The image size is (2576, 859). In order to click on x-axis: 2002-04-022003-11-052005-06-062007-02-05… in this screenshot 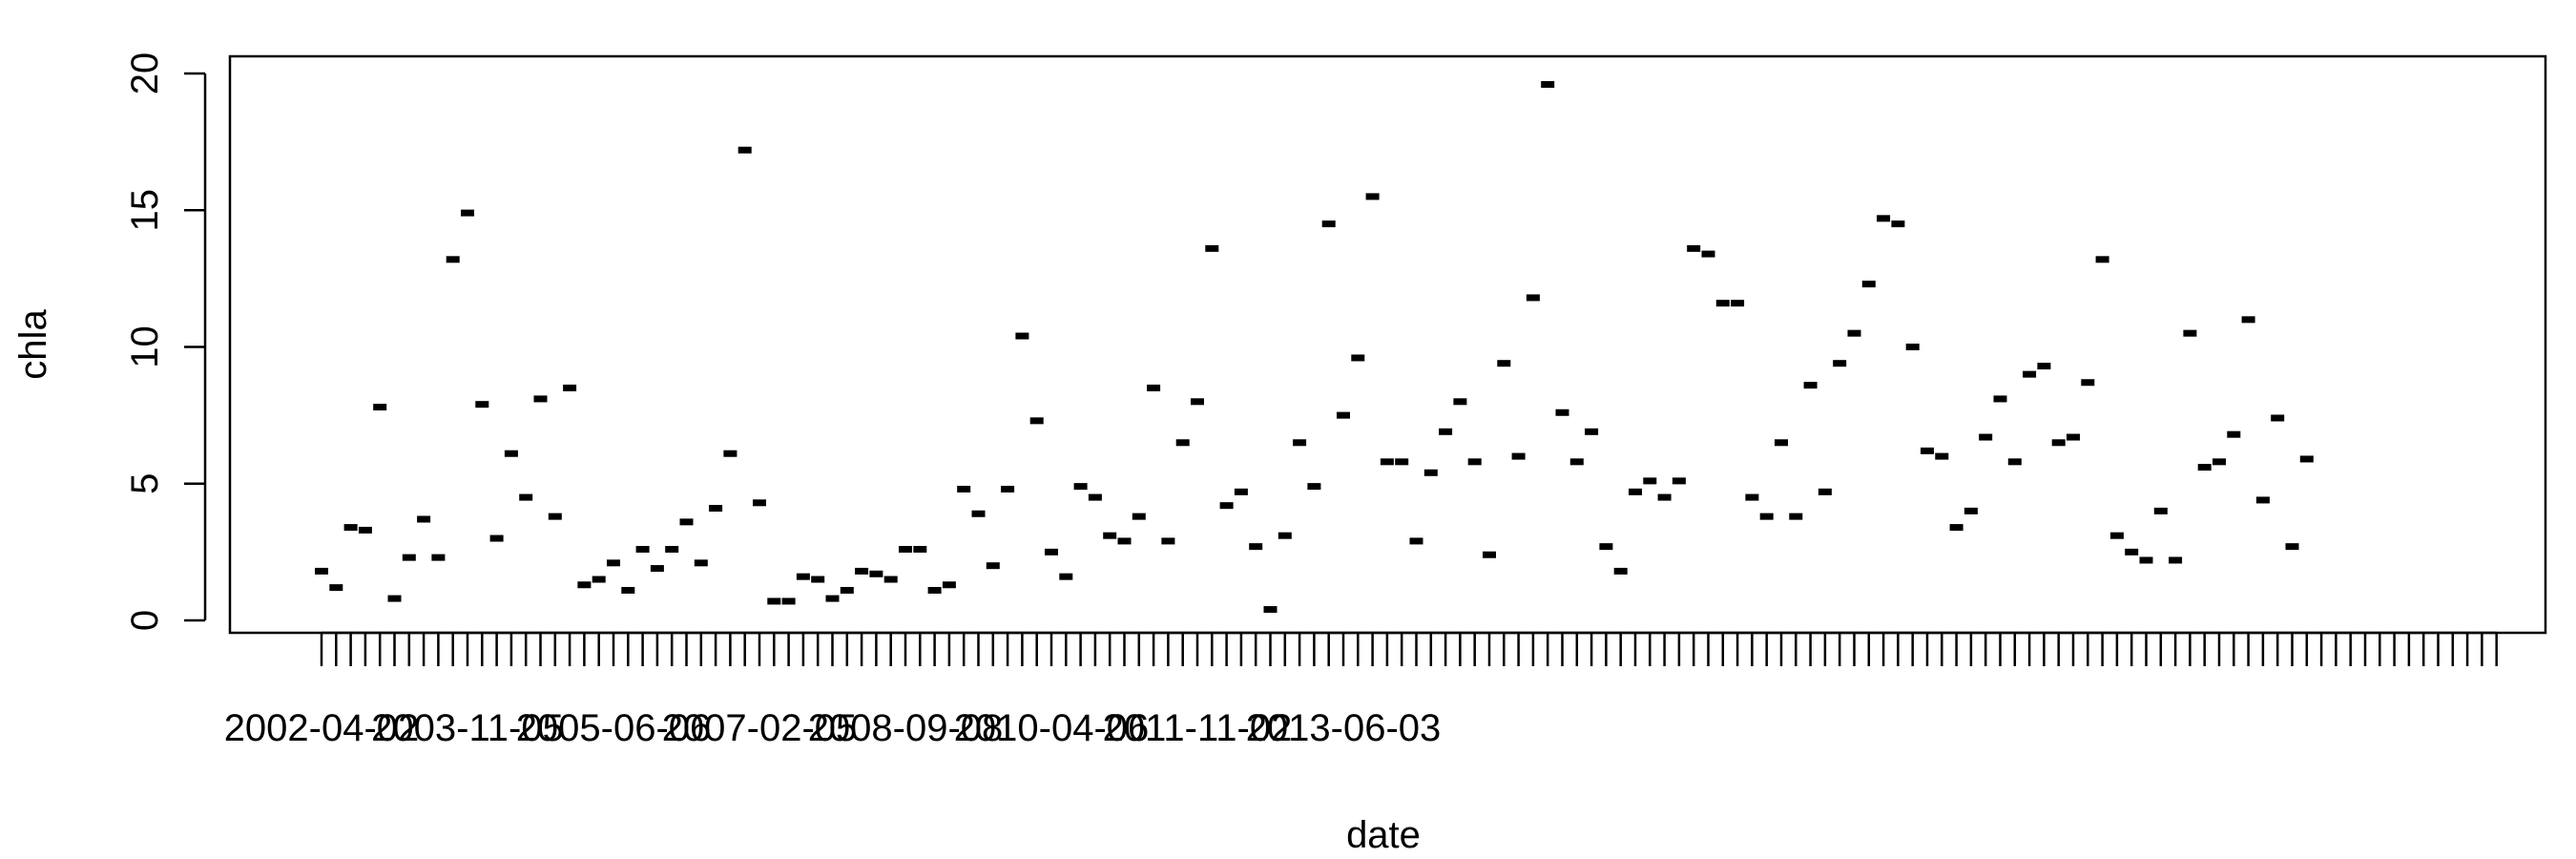, I will do `click(1361, 690)`.